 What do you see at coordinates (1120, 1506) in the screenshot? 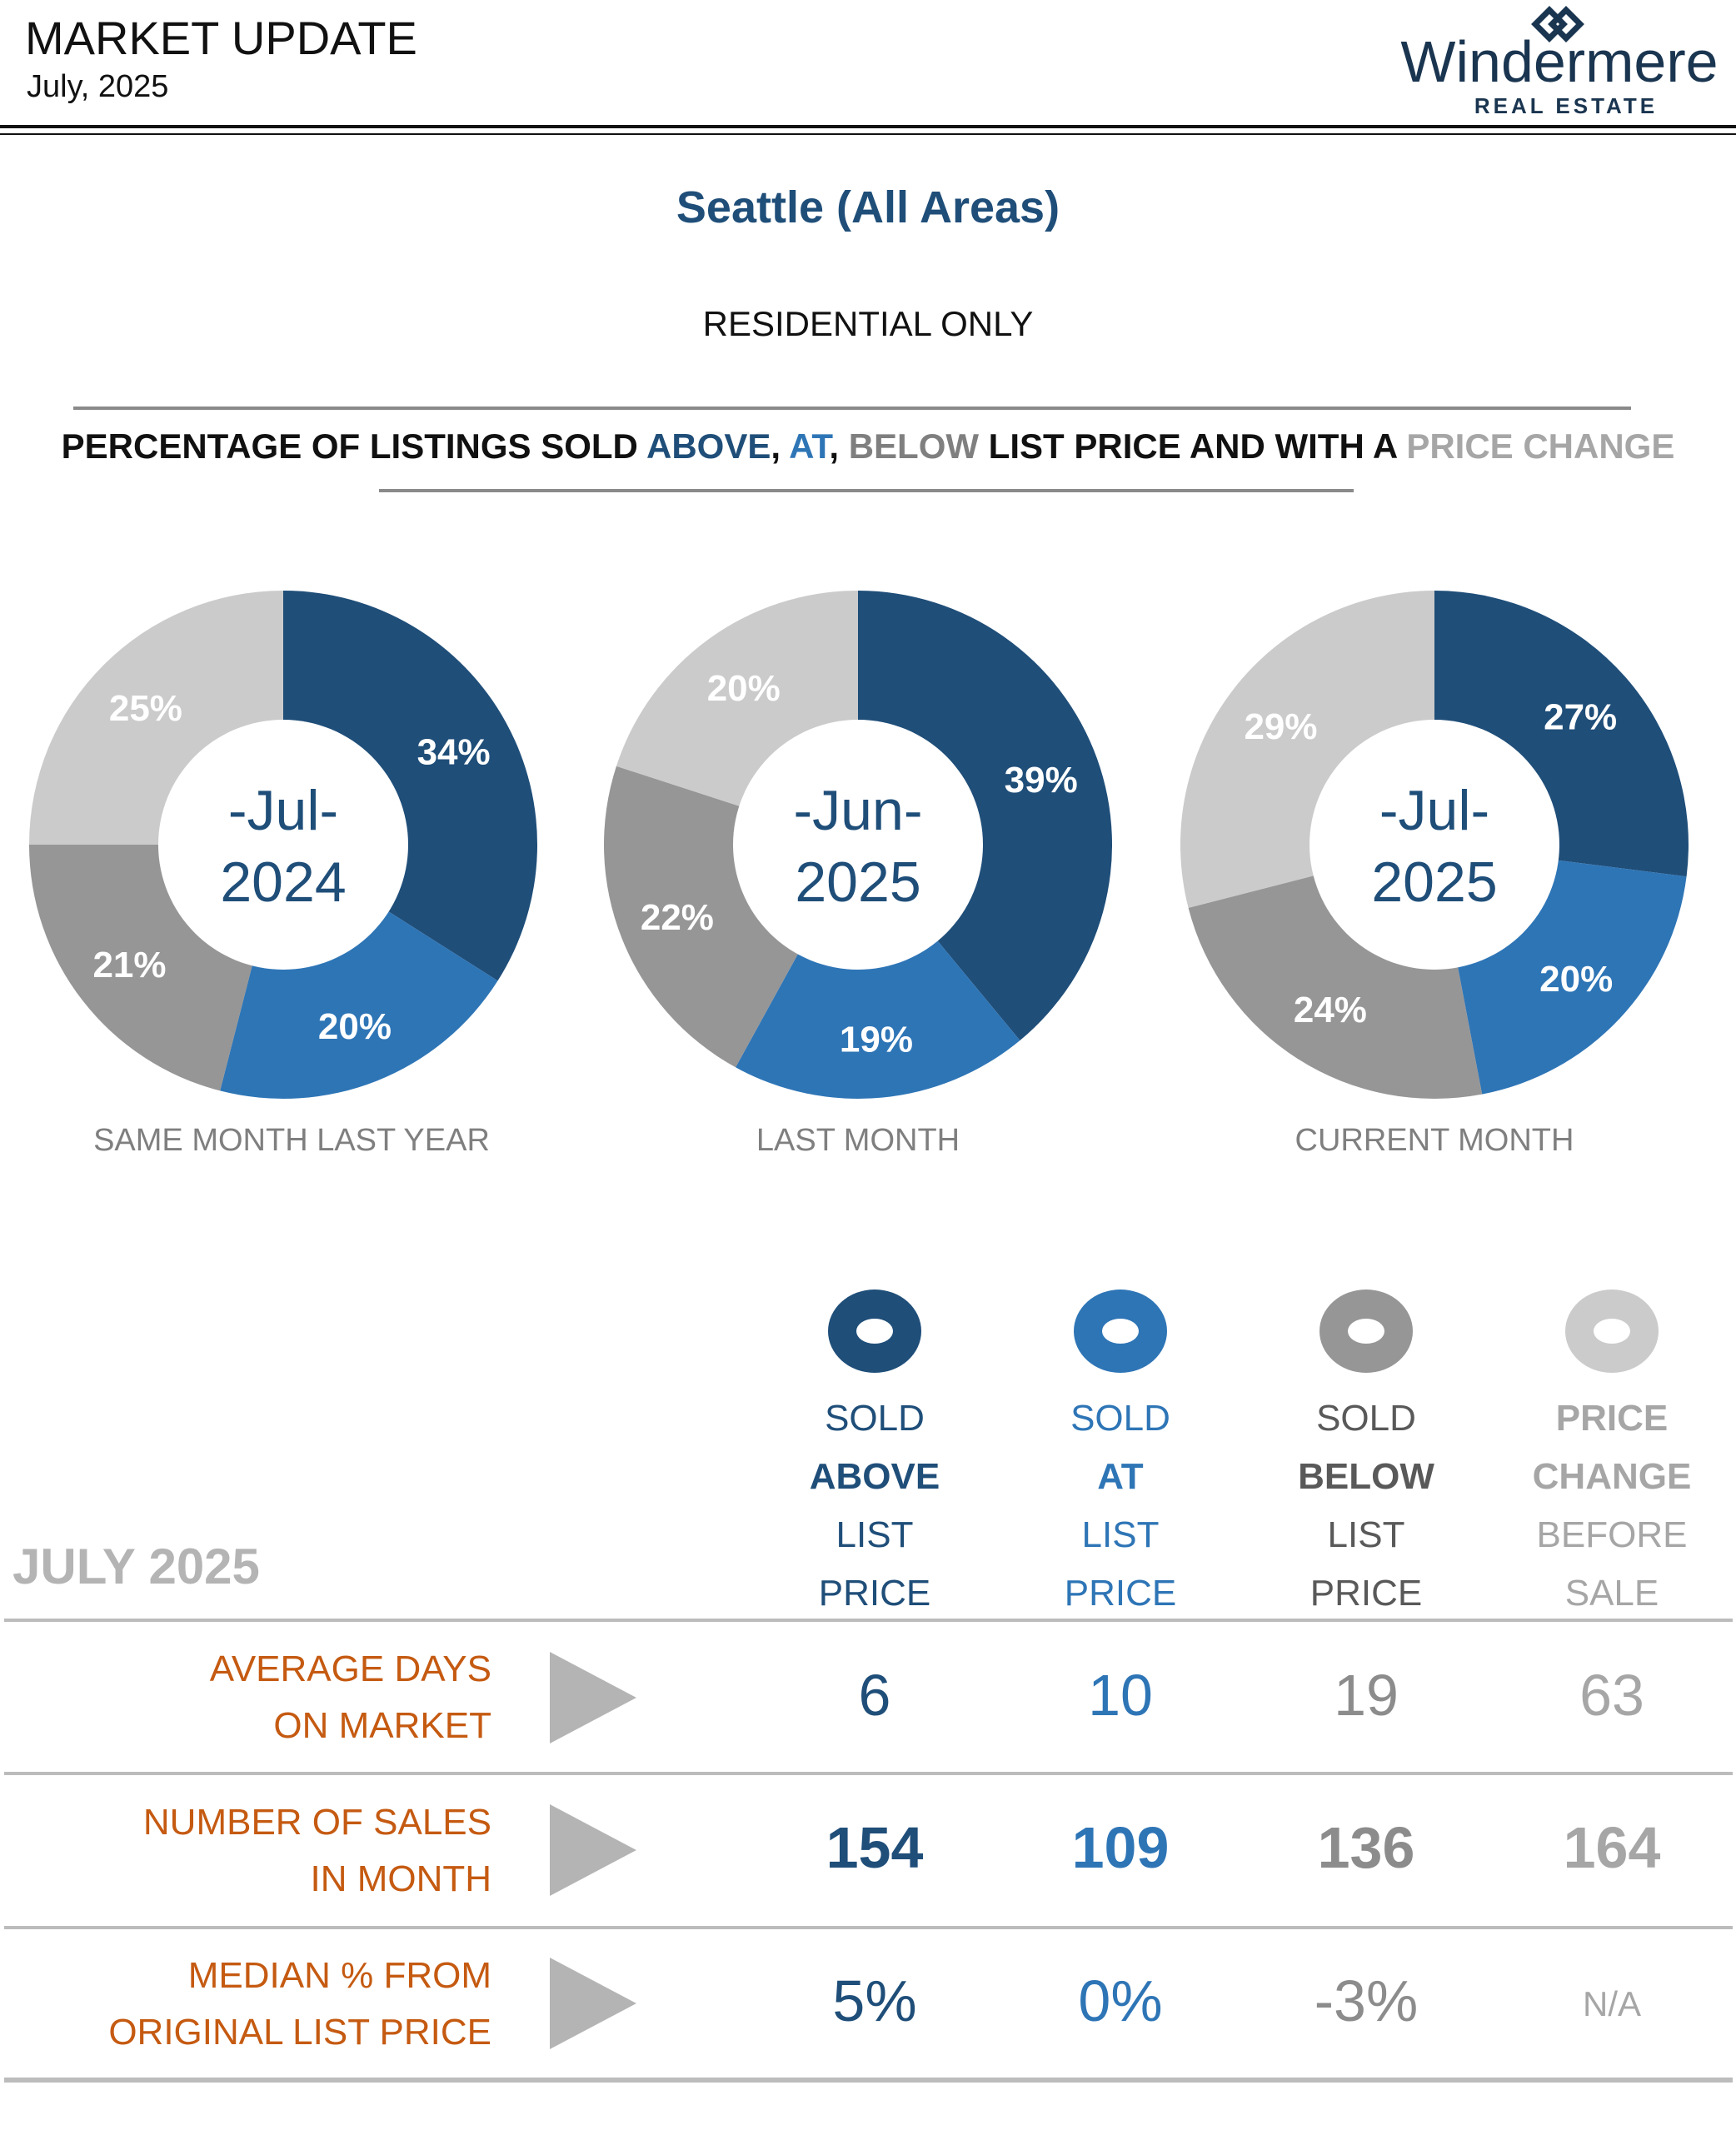
I see `column-header-at: SOLD AT LIST PRICE` at bounding box center [1120, 1506].